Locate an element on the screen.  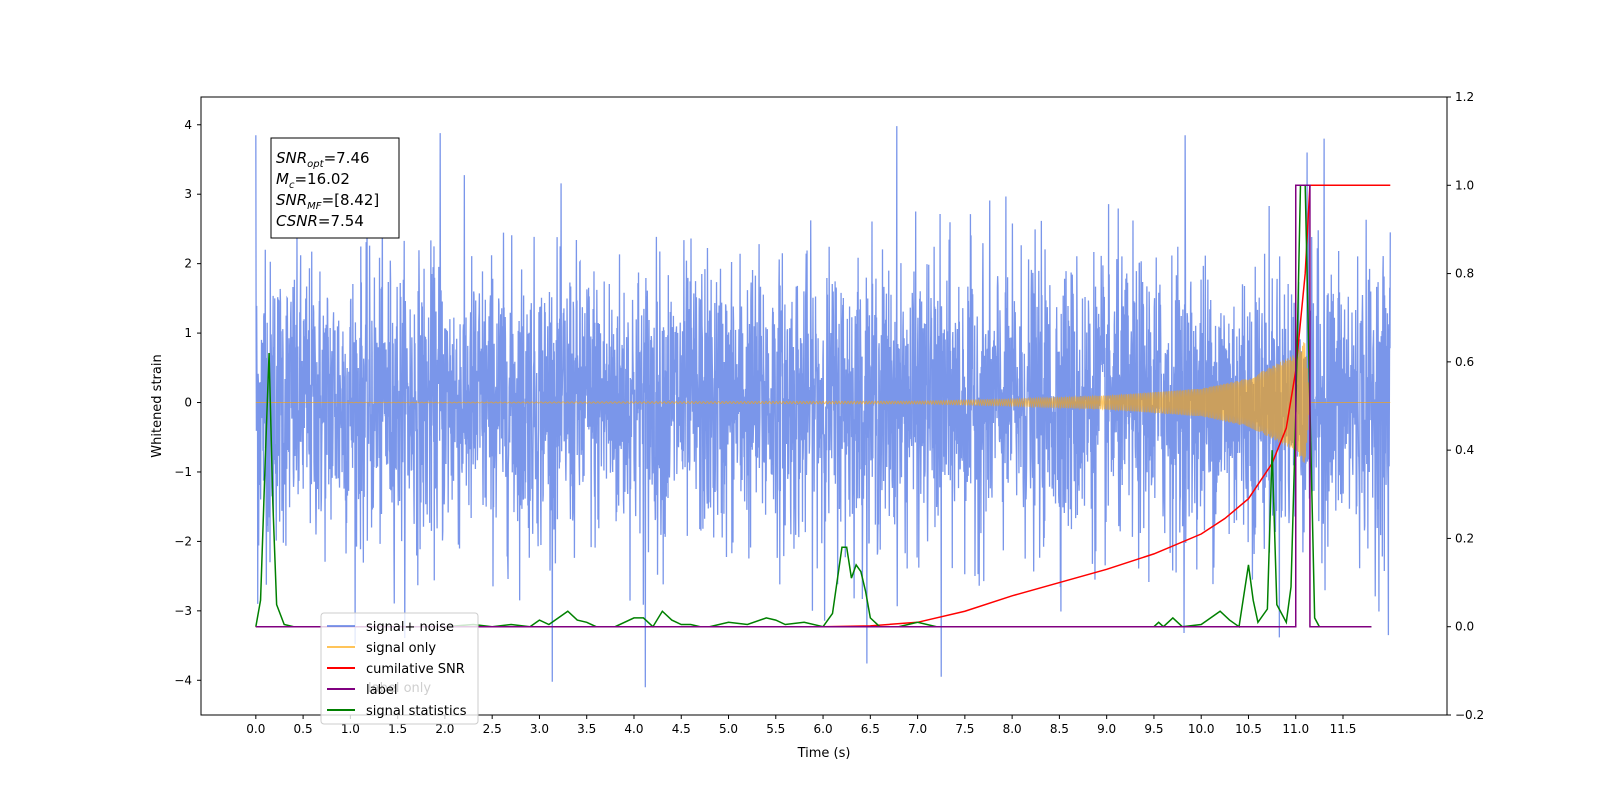
x-tick-label: 8.5 is located at coordinates (1059, 729).